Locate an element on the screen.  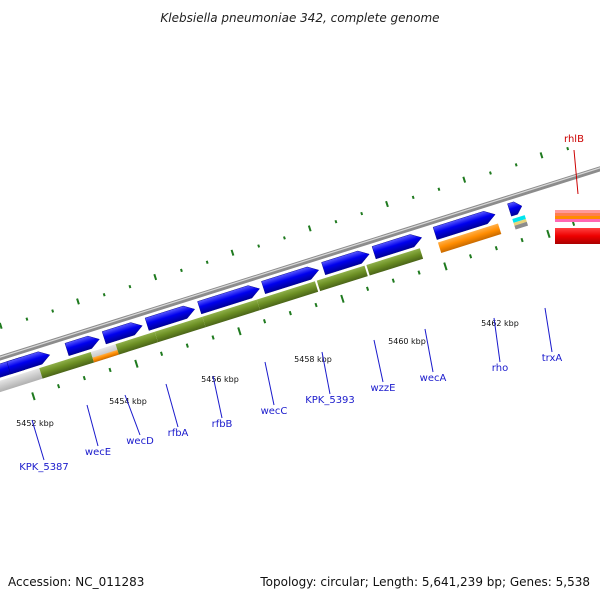
gene-label: rhlB is located at coordinates (574, 139).